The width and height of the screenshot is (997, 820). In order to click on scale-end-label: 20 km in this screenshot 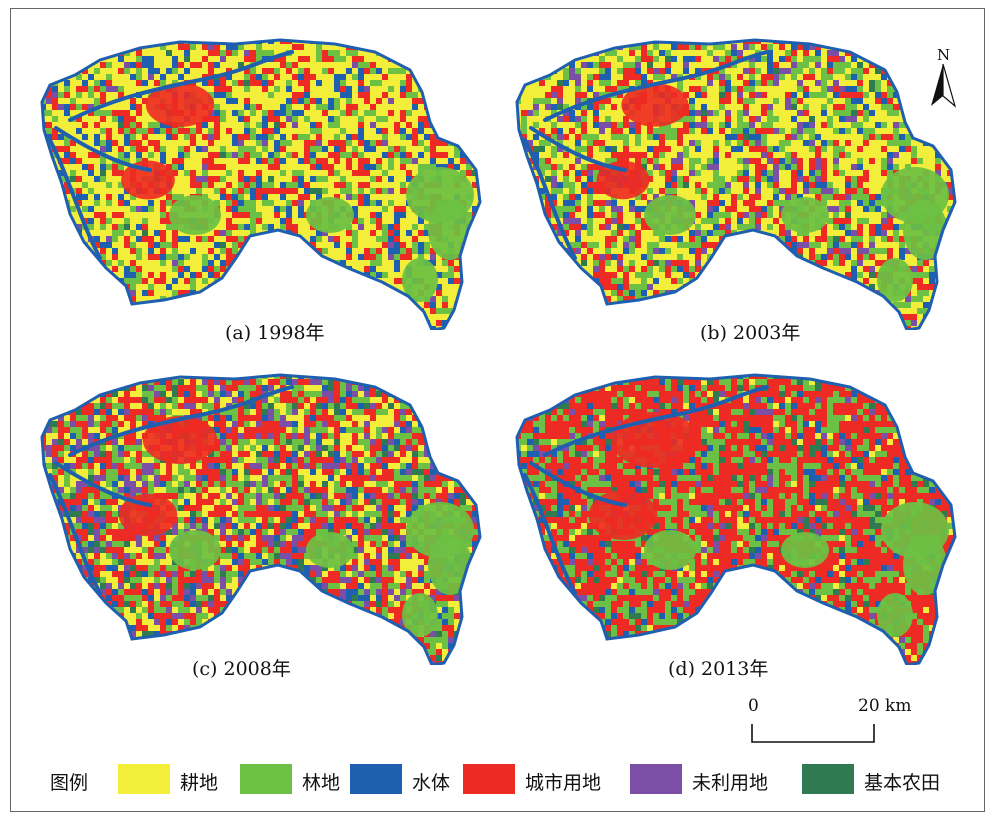, I will do `click(885, 706)`.